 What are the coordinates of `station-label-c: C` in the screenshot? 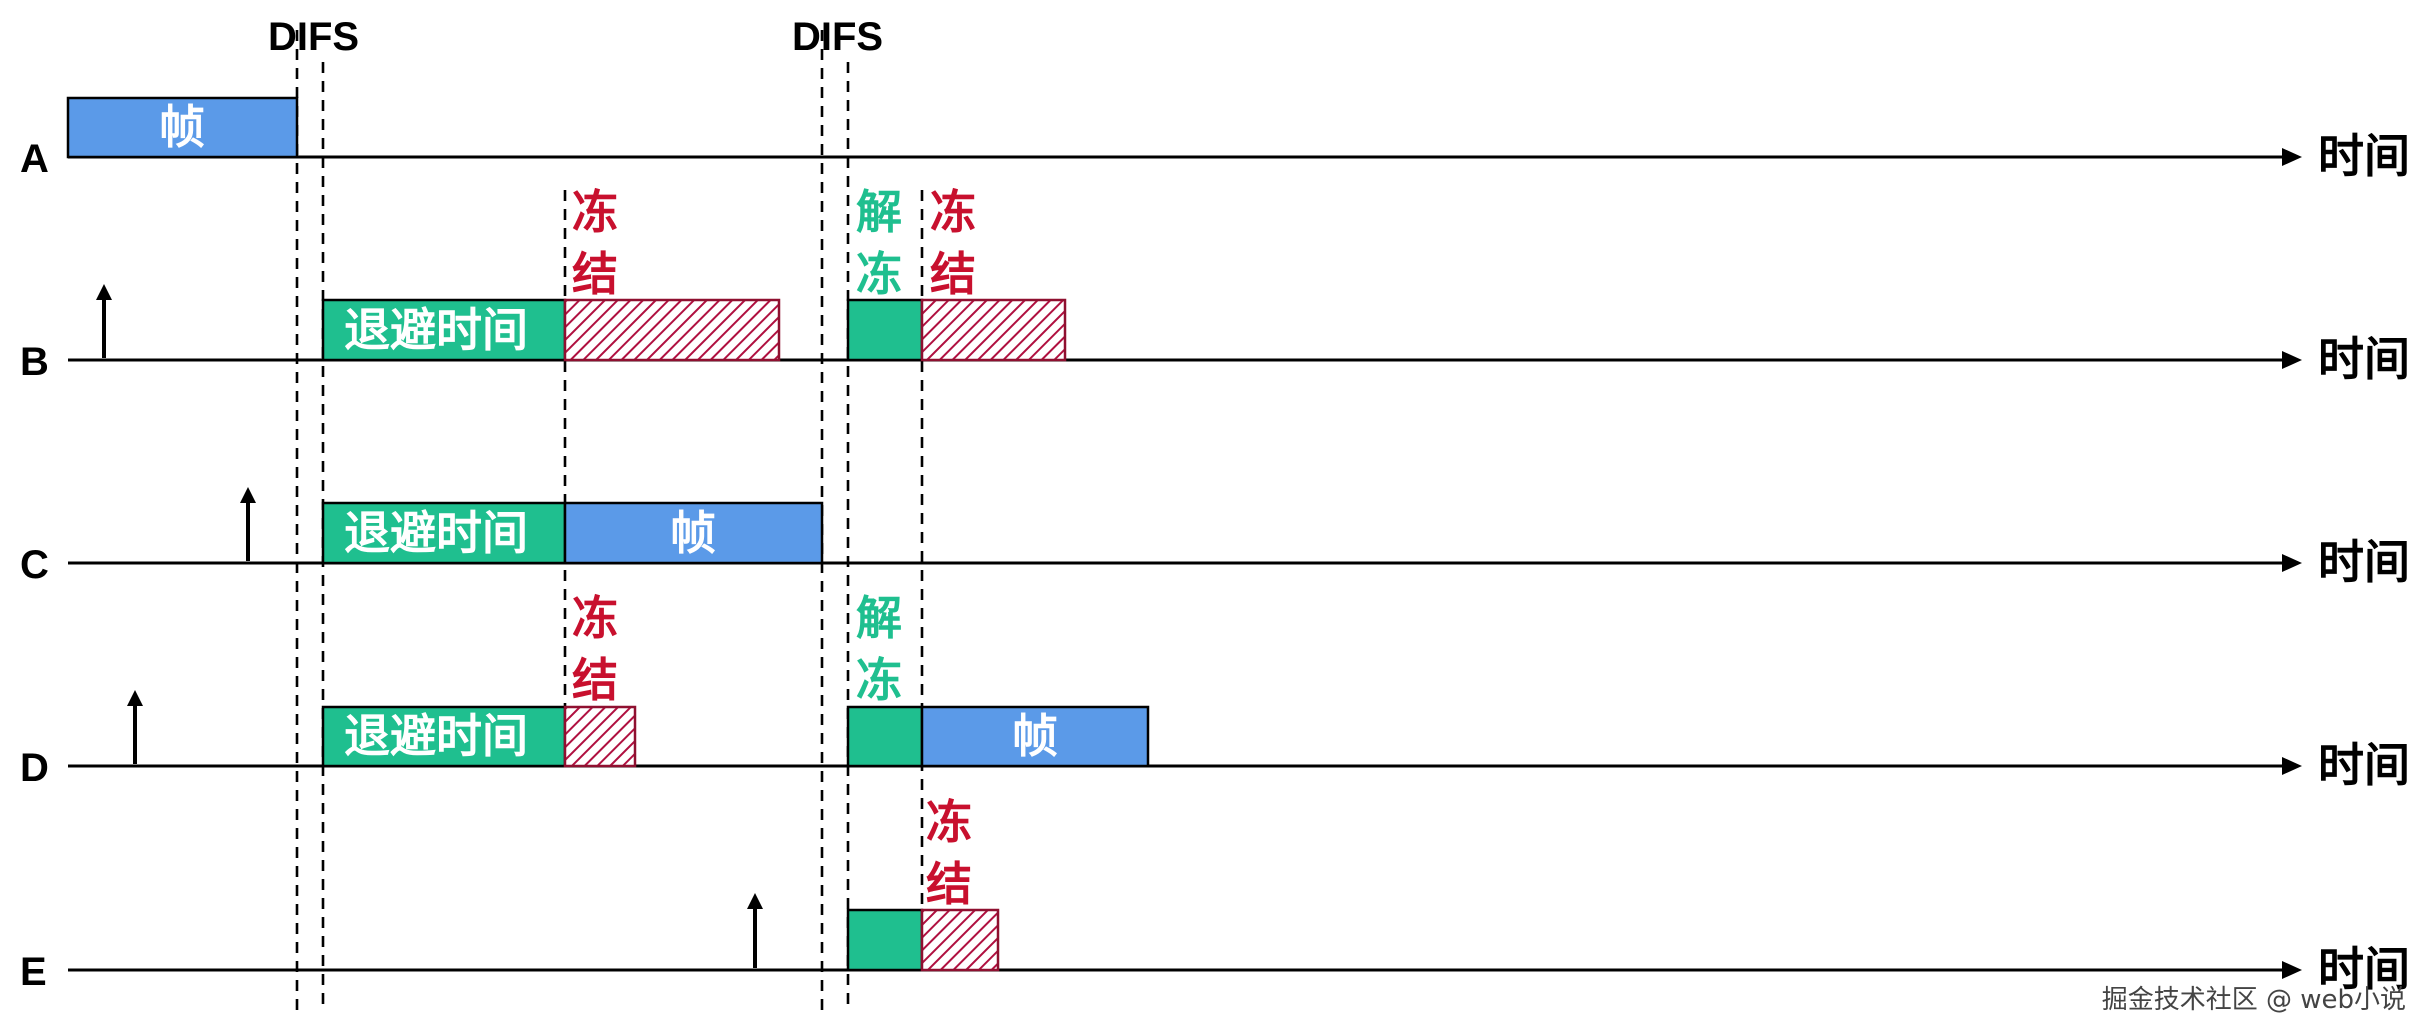 It's located at (34, 565).